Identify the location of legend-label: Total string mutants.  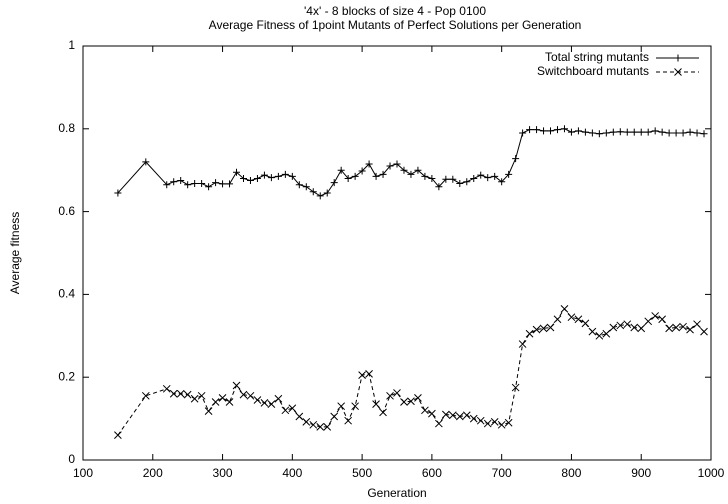
(597, 57).